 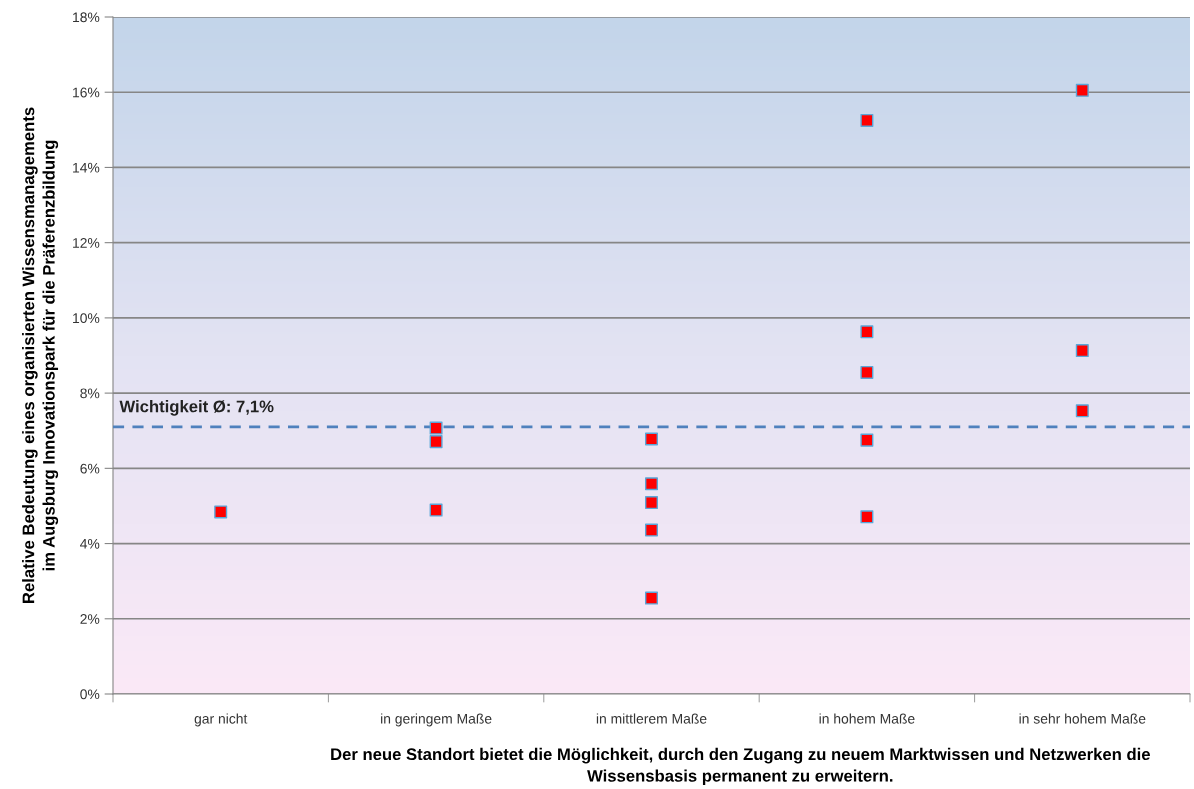 What do you see at coordinates (86, 243) in the screenshot?
I see `y-tick-label: 12%` at bounding box center [86, 243].